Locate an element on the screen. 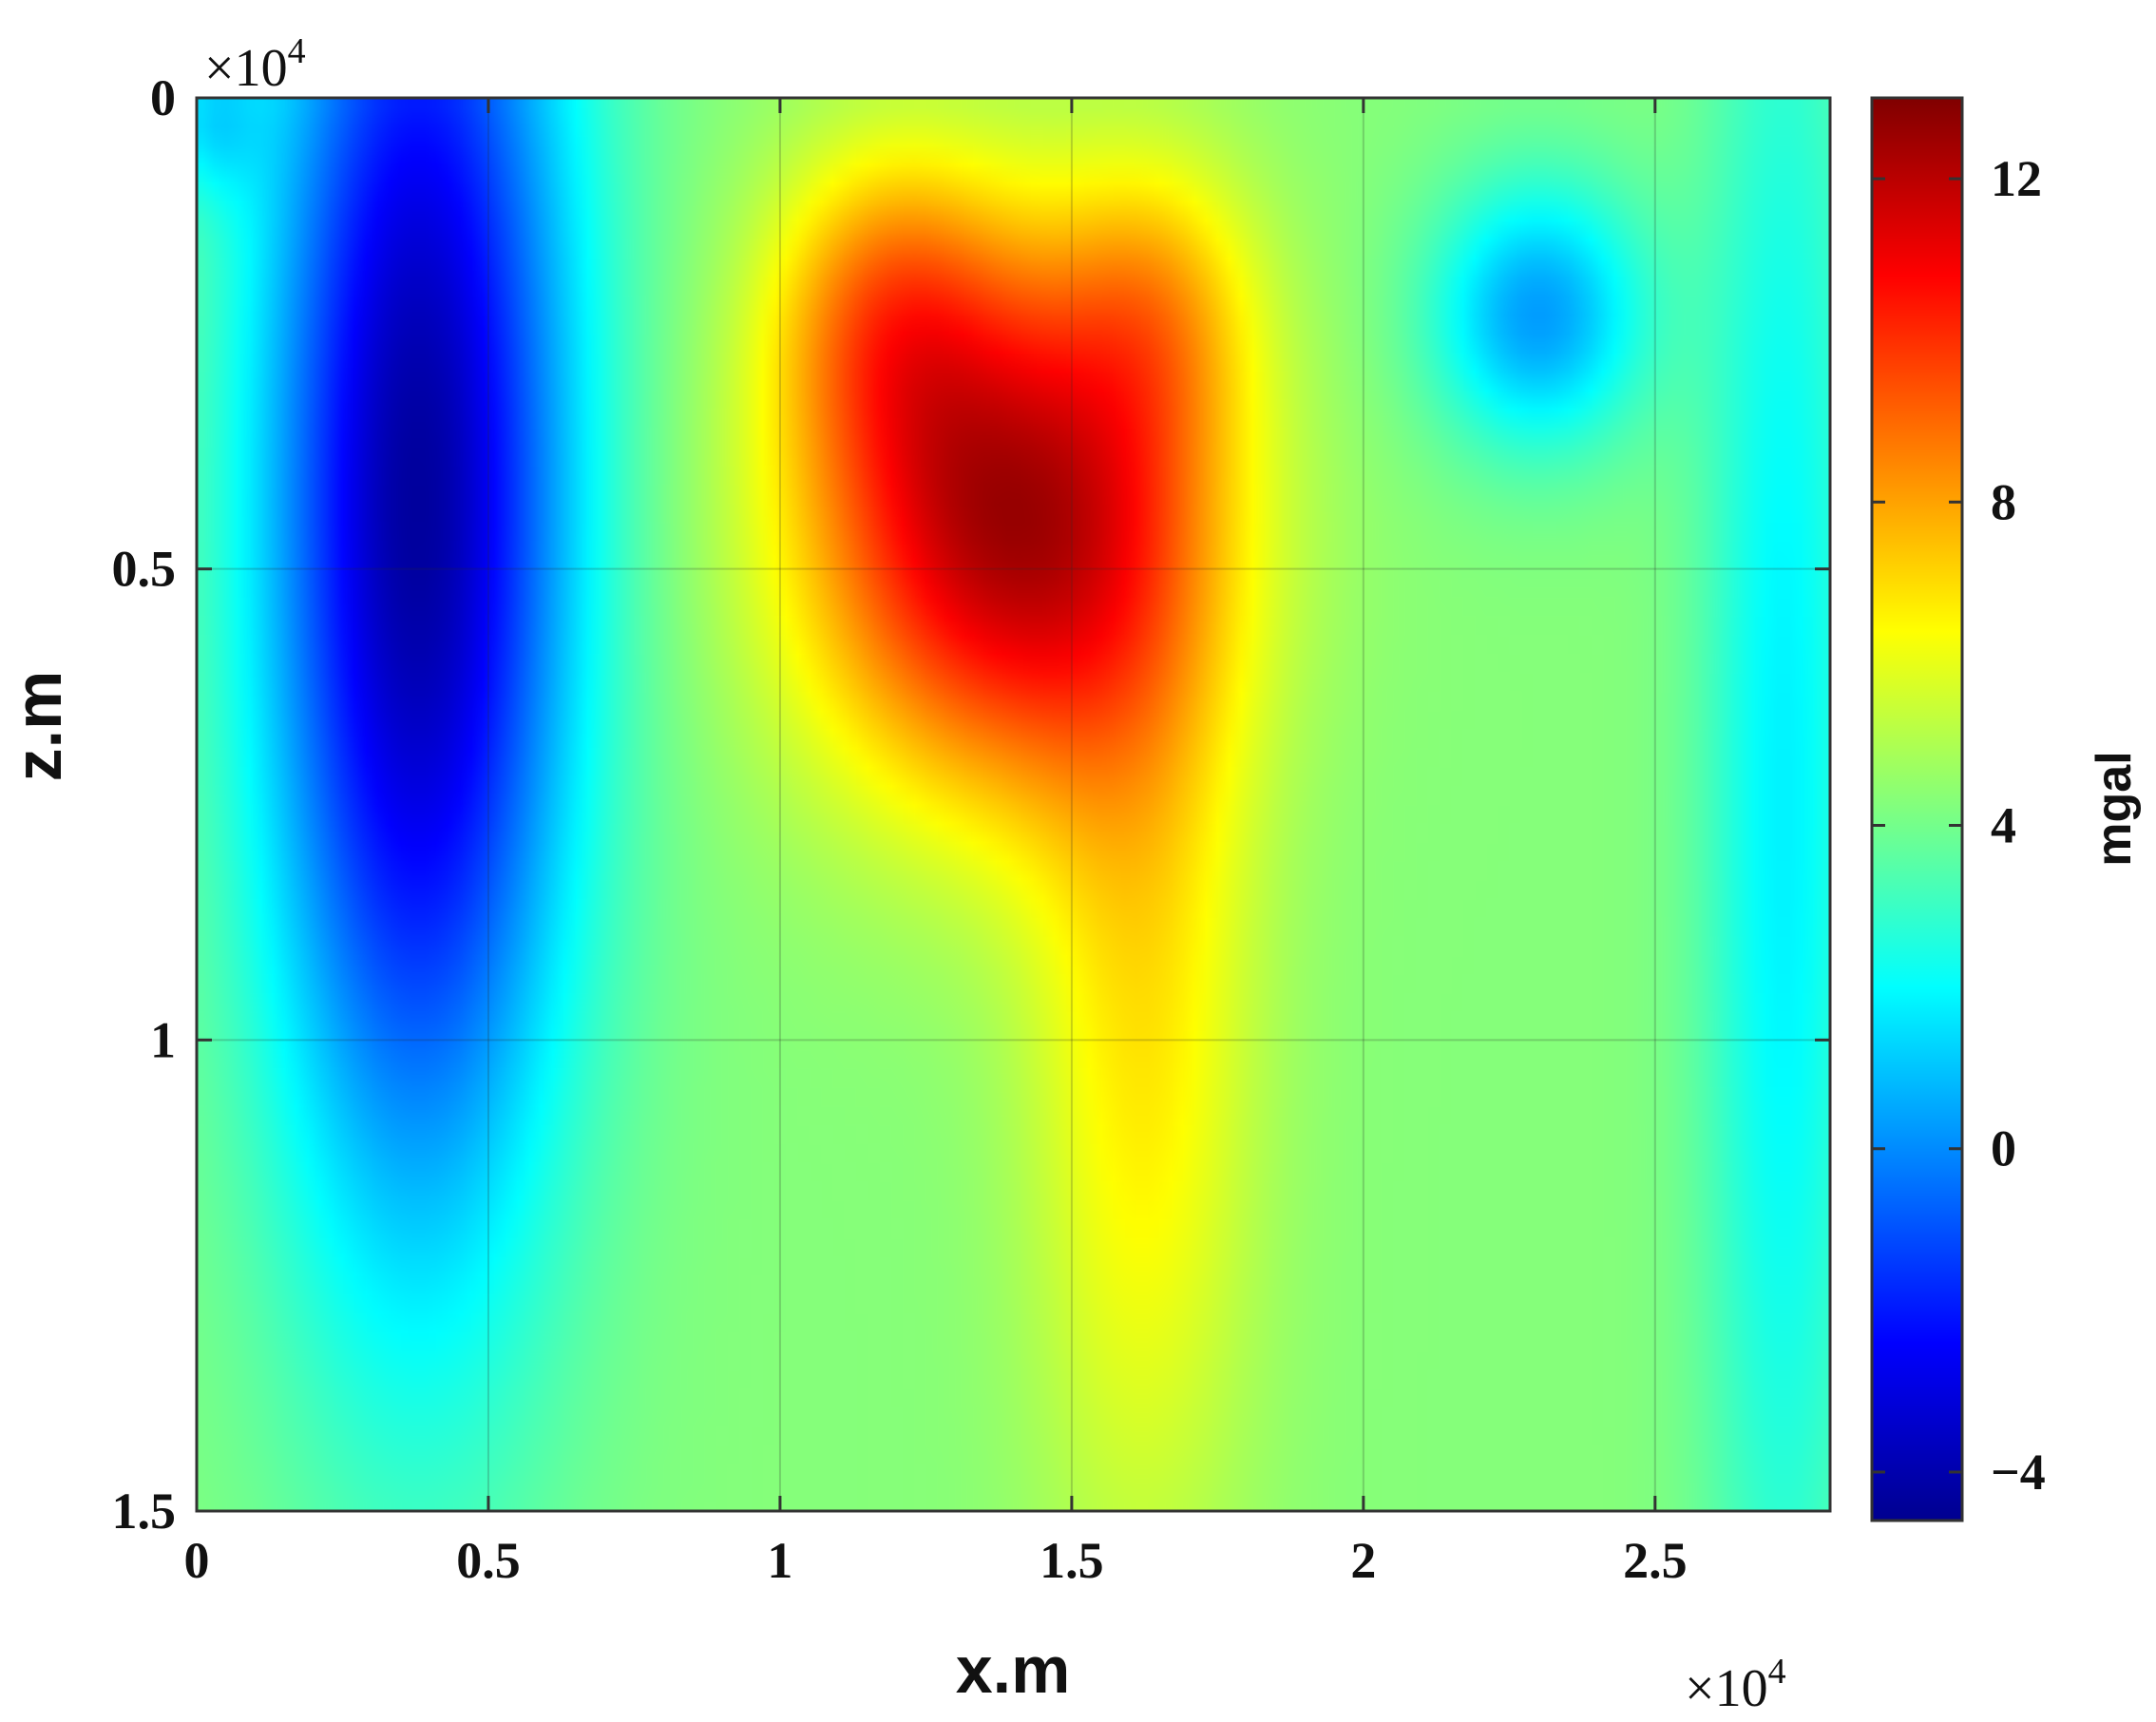 This screenshot has width=2156, height=1722. x-tick-label: 0 is located at coordinates (197, 1560).